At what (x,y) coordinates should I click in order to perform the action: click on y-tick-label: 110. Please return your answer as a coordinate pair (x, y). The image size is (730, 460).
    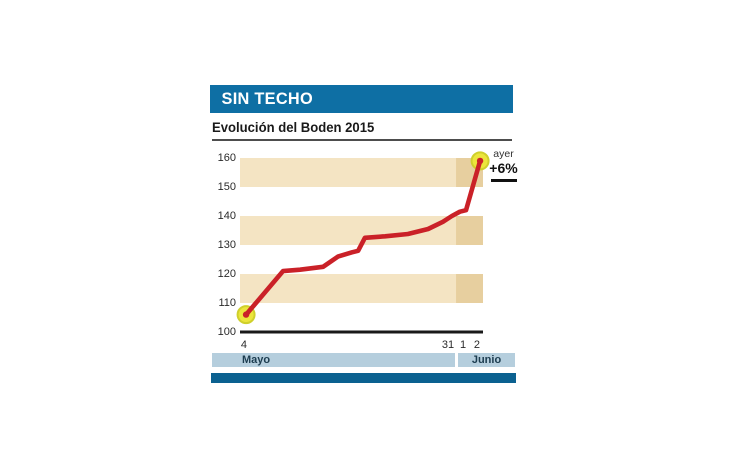
    Looking at the image, I should click on (227, 302).